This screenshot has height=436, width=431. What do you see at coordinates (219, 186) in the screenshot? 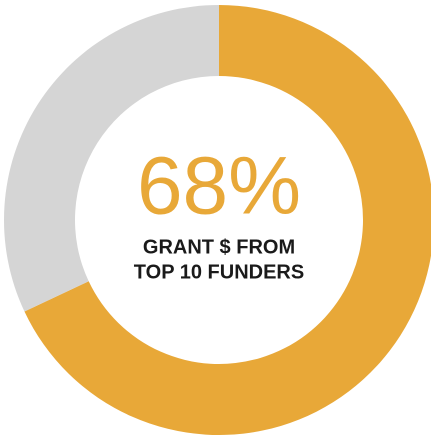
I see `center-value-label: 68%` at bounding box center [219, 186].